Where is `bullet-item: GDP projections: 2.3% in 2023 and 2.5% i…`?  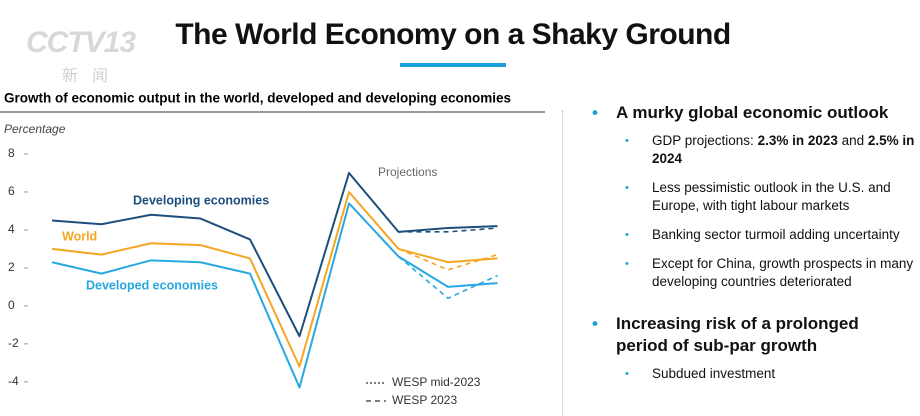
bullet-item: GDP projections: 2.3% in 2023 and 2.5% i… is located at coordinates (752, 150).